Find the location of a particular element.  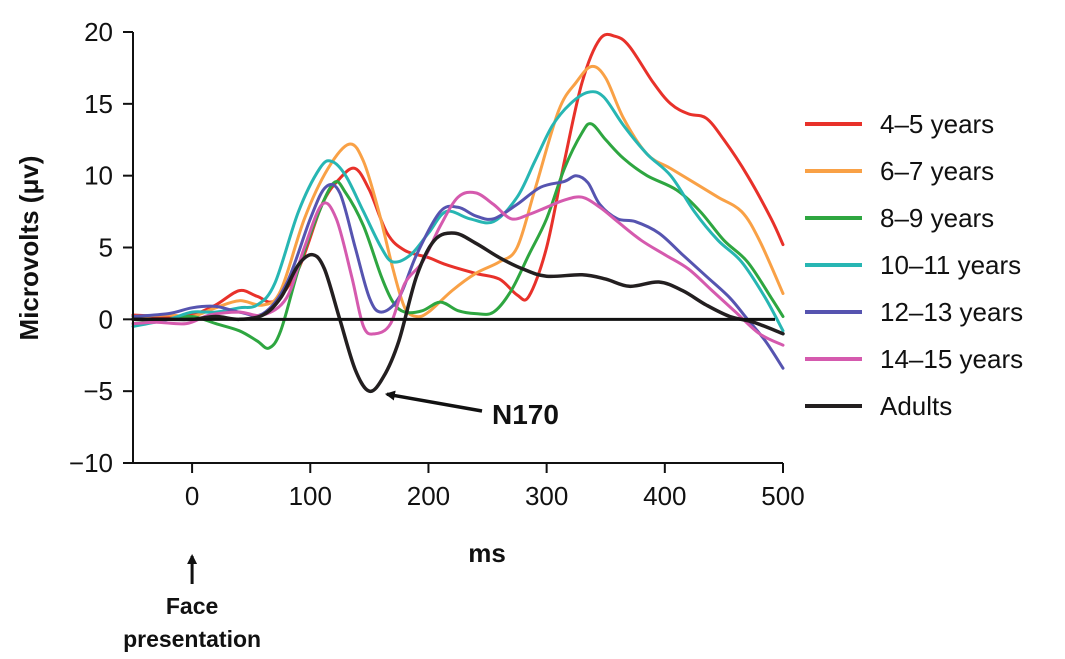

legend-label-6: Adults is located at coordinates (916, 406).